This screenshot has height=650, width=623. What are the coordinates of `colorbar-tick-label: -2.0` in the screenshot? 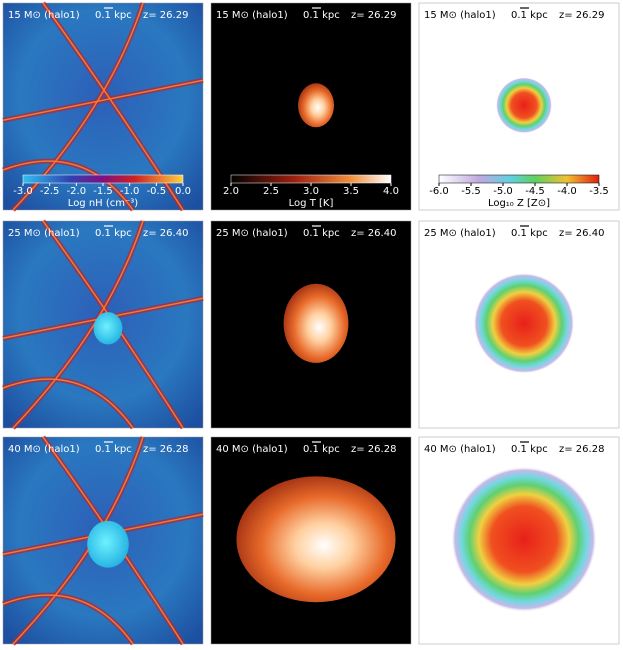 It's located at (77, 191).